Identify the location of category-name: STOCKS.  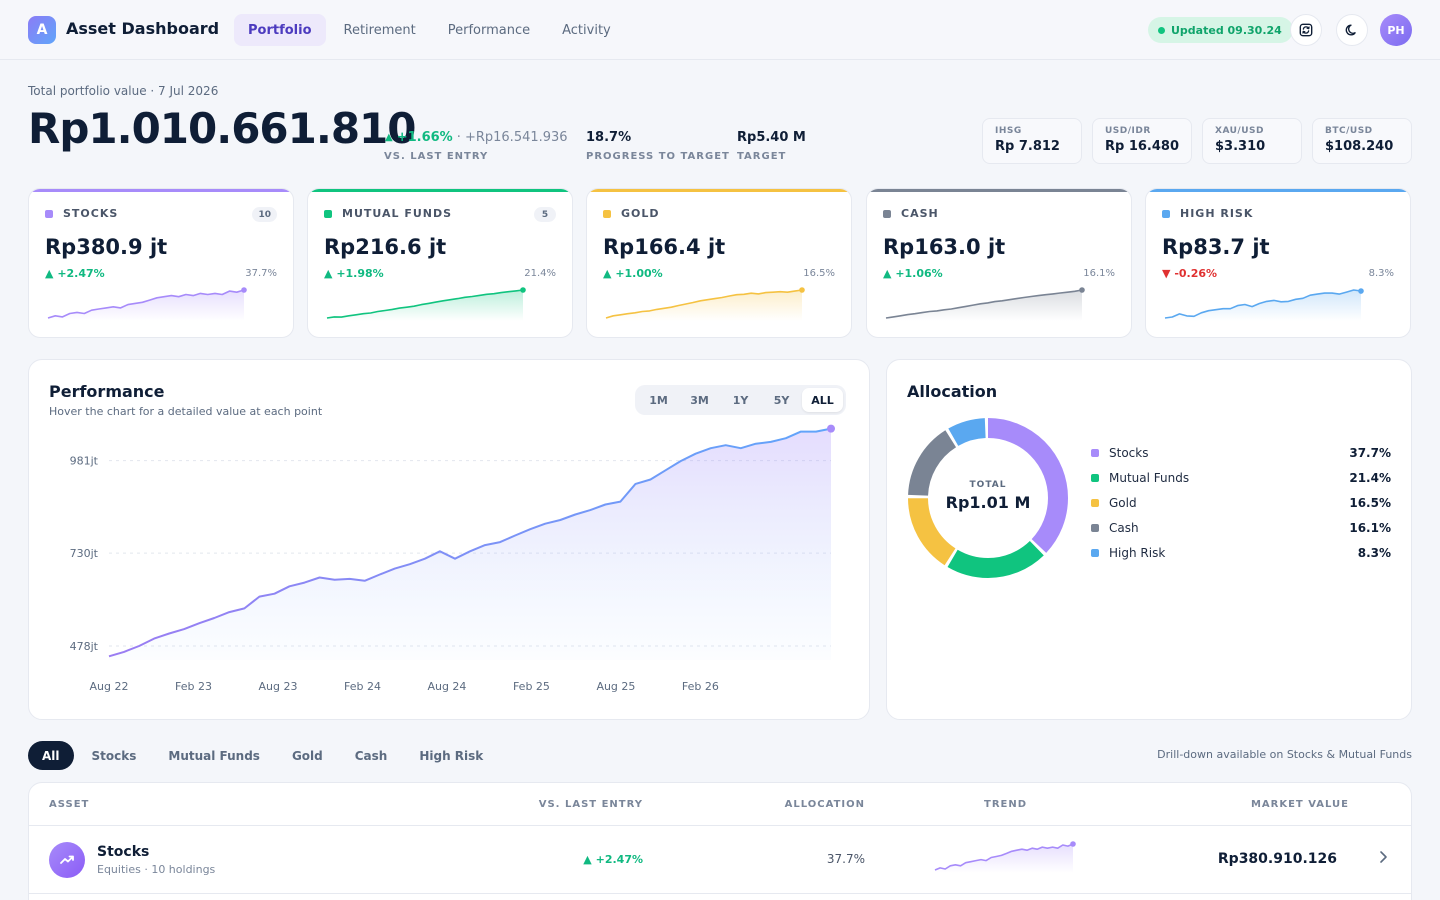
(91, 213).